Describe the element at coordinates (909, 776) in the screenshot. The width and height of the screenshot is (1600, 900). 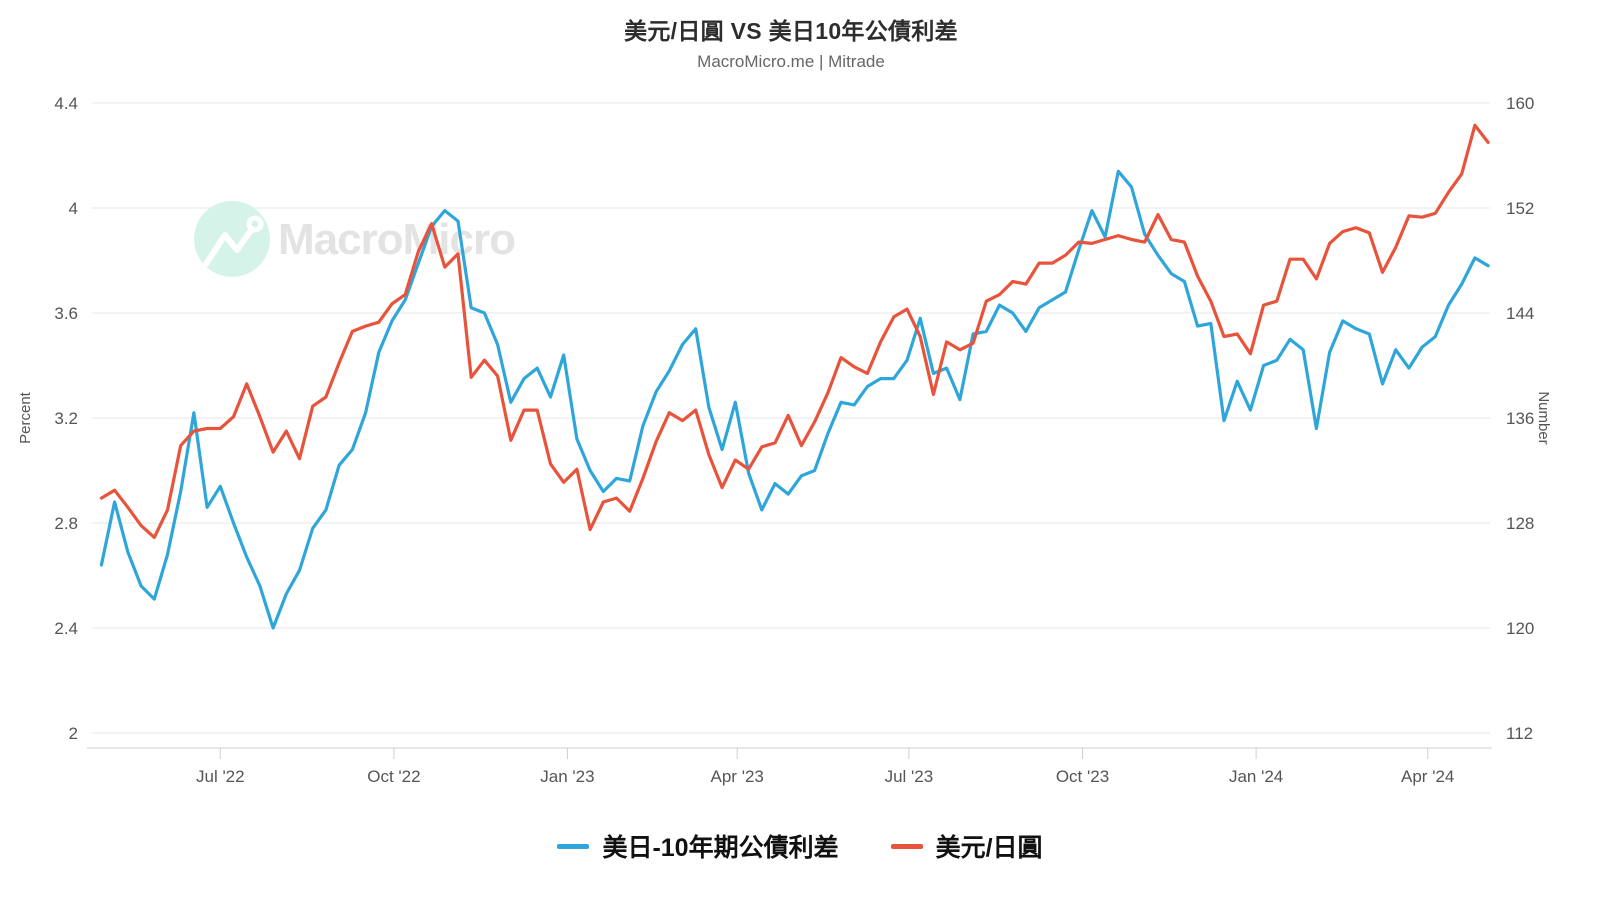
I see `x-axis-tick-label: Jul '23` at that location.